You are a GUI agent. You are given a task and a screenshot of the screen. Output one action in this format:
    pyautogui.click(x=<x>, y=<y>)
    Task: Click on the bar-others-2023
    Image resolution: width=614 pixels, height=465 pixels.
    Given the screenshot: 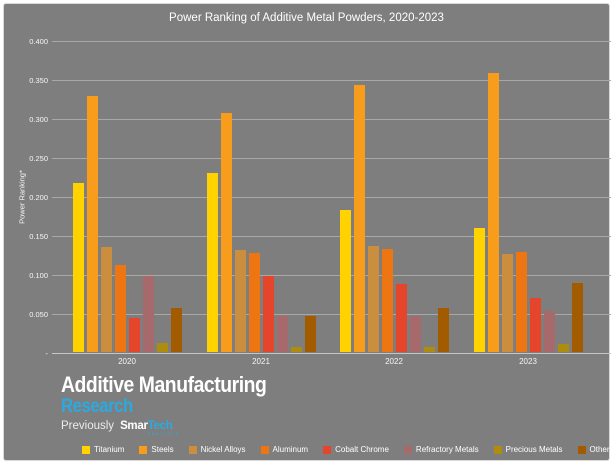 What is the action you would take?
    pyautogui.click(x=577, y=317)
    